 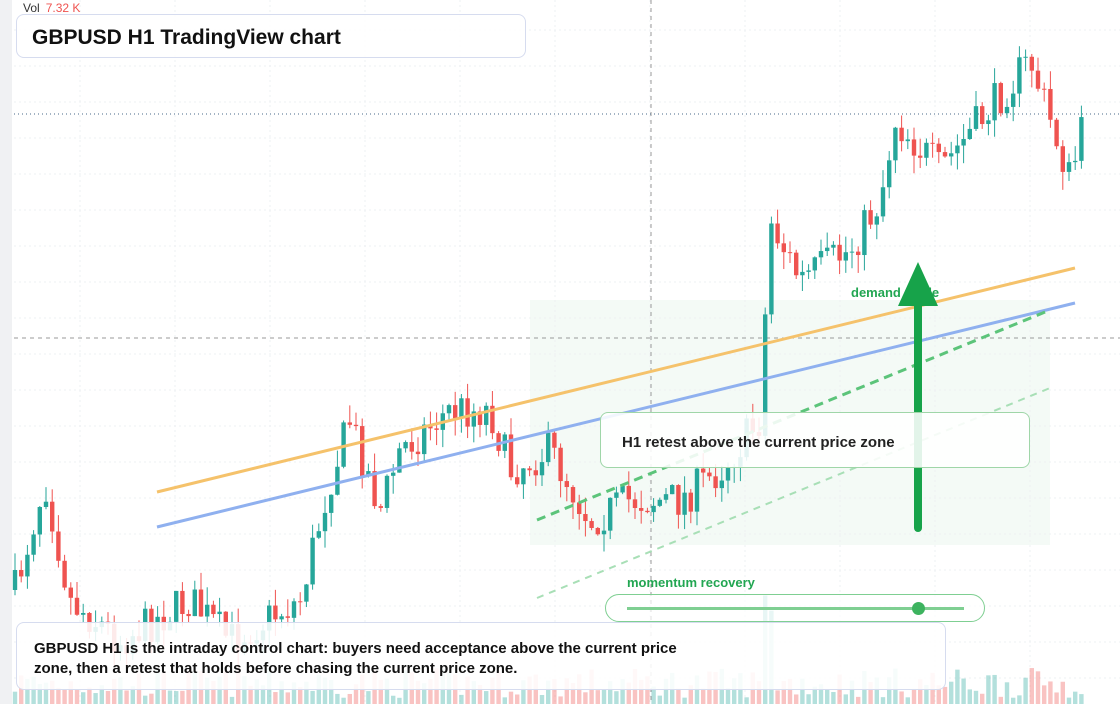 I want to click on retest-callout: H1 retest above the current price zone, so click(x=815, y=440).